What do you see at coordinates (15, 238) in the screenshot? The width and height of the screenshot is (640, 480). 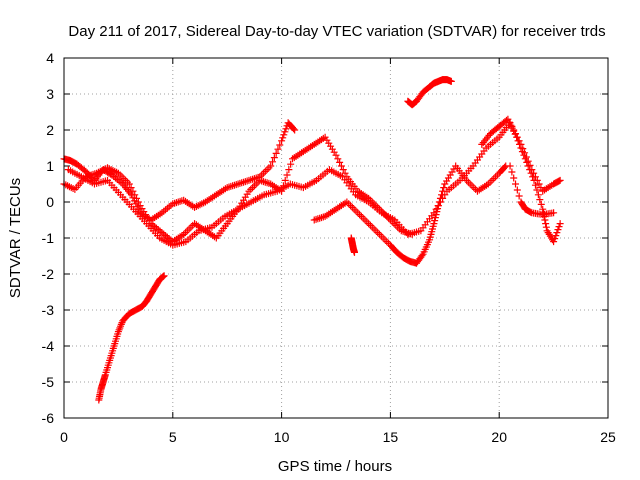 I see `y-axis-label: SDTVAR / TECUs` at bounding box center [15, 238].